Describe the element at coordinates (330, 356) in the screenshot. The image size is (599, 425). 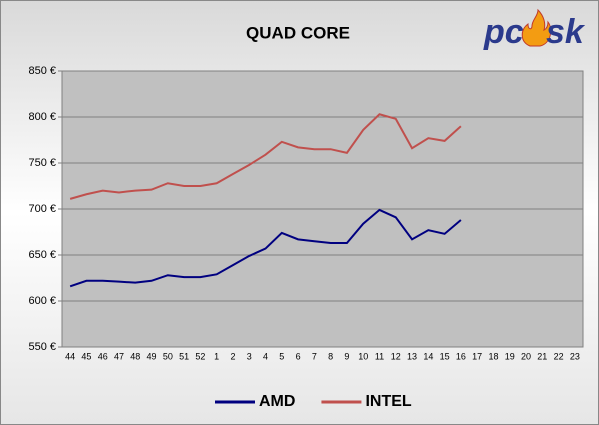
I see `x-tick-label: 8` at that location.